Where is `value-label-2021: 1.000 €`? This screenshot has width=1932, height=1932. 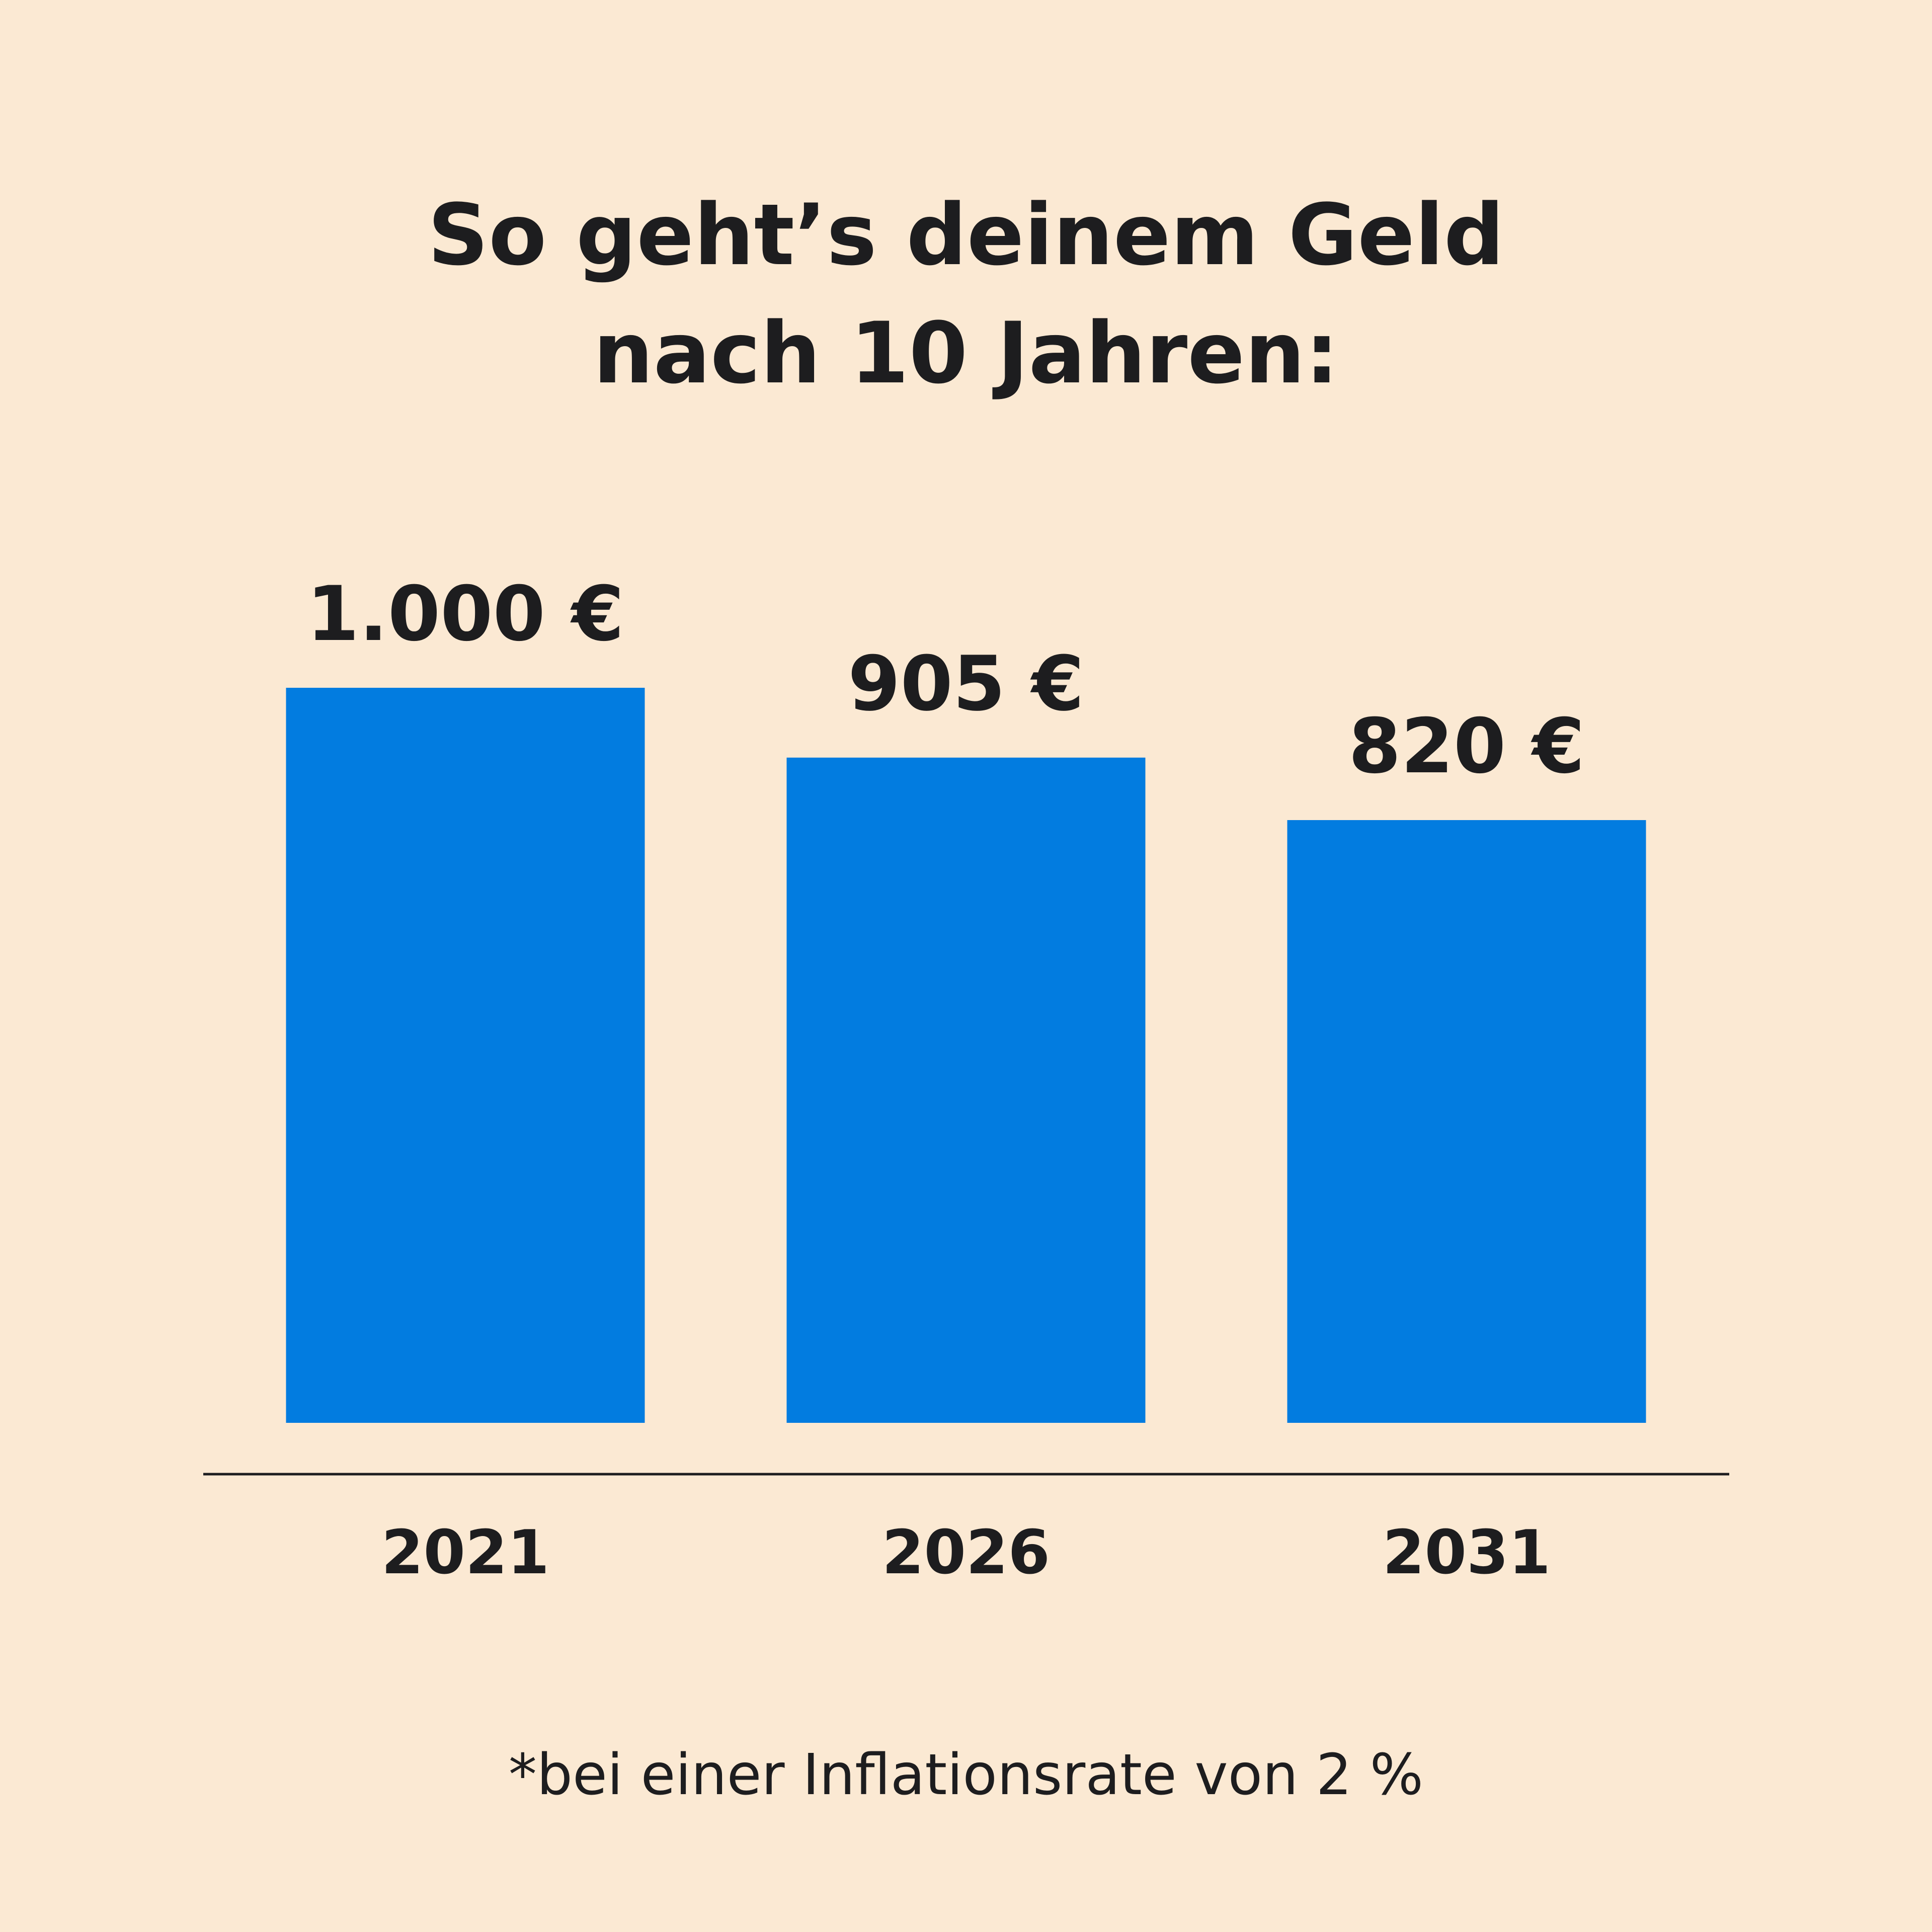
value-label-2021: 1.000 € is located at coordinates (465, 615).